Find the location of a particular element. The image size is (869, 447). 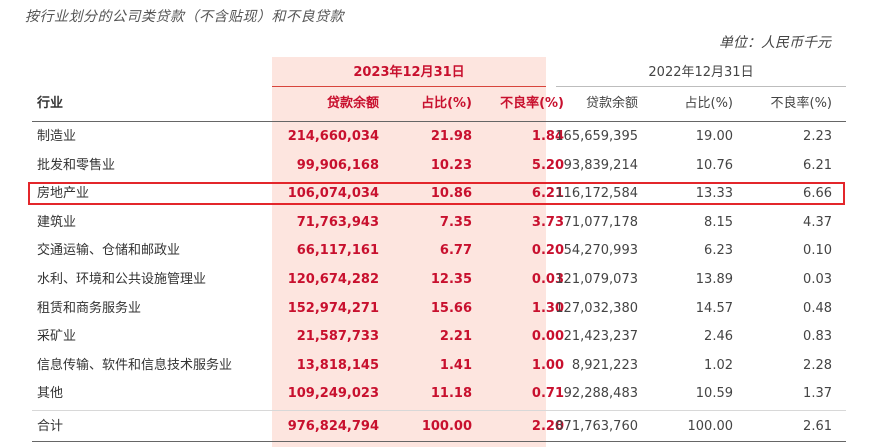

row-npl-previous: 4.37 is located at coordinates (817, 222).